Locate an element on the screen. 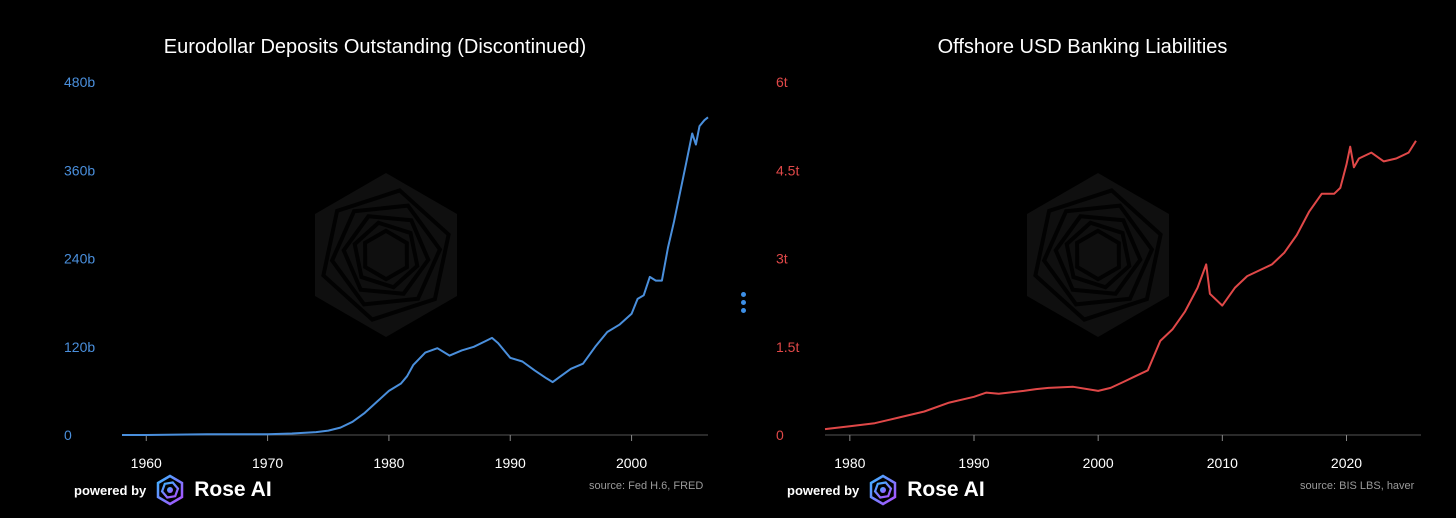  right-source: source: BIS LBS, haver is located at coordinates (1357, 486).